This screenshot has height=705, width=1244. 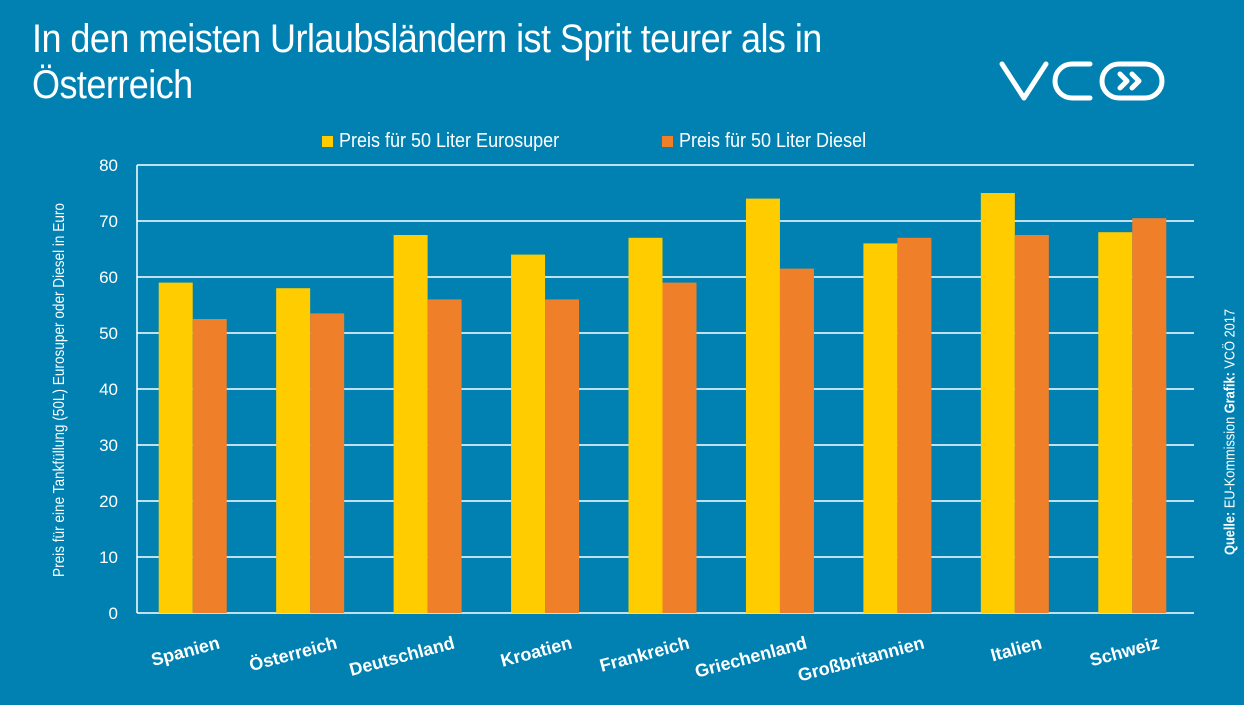 I want to click on y-tick-labels: 0 10 20 30 40 50 60 70 80, so click(x=108, y=389).